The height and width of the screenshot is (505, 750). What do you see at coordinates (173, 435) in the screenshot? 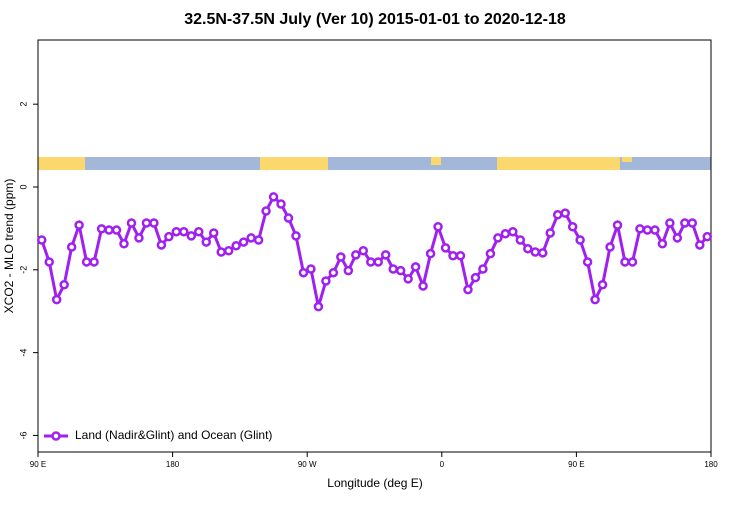
I see `legend-label: Land (Nadir&Glint) and Ocean (Glint)` at bounding box center [173, 435].